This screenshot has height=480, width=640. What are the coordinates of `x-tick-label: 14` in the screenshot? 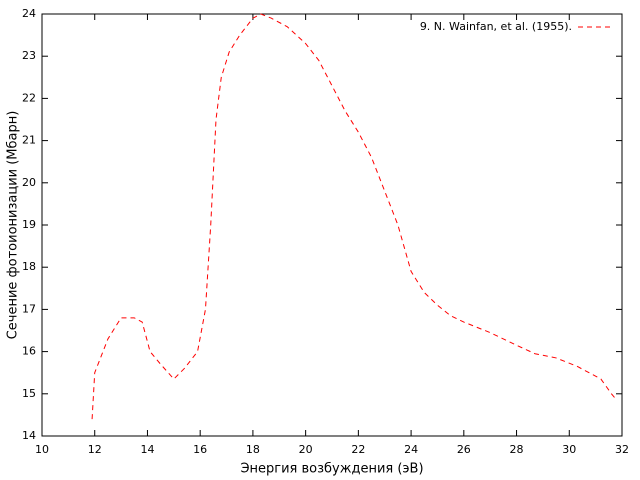 It's located at (147, 449).